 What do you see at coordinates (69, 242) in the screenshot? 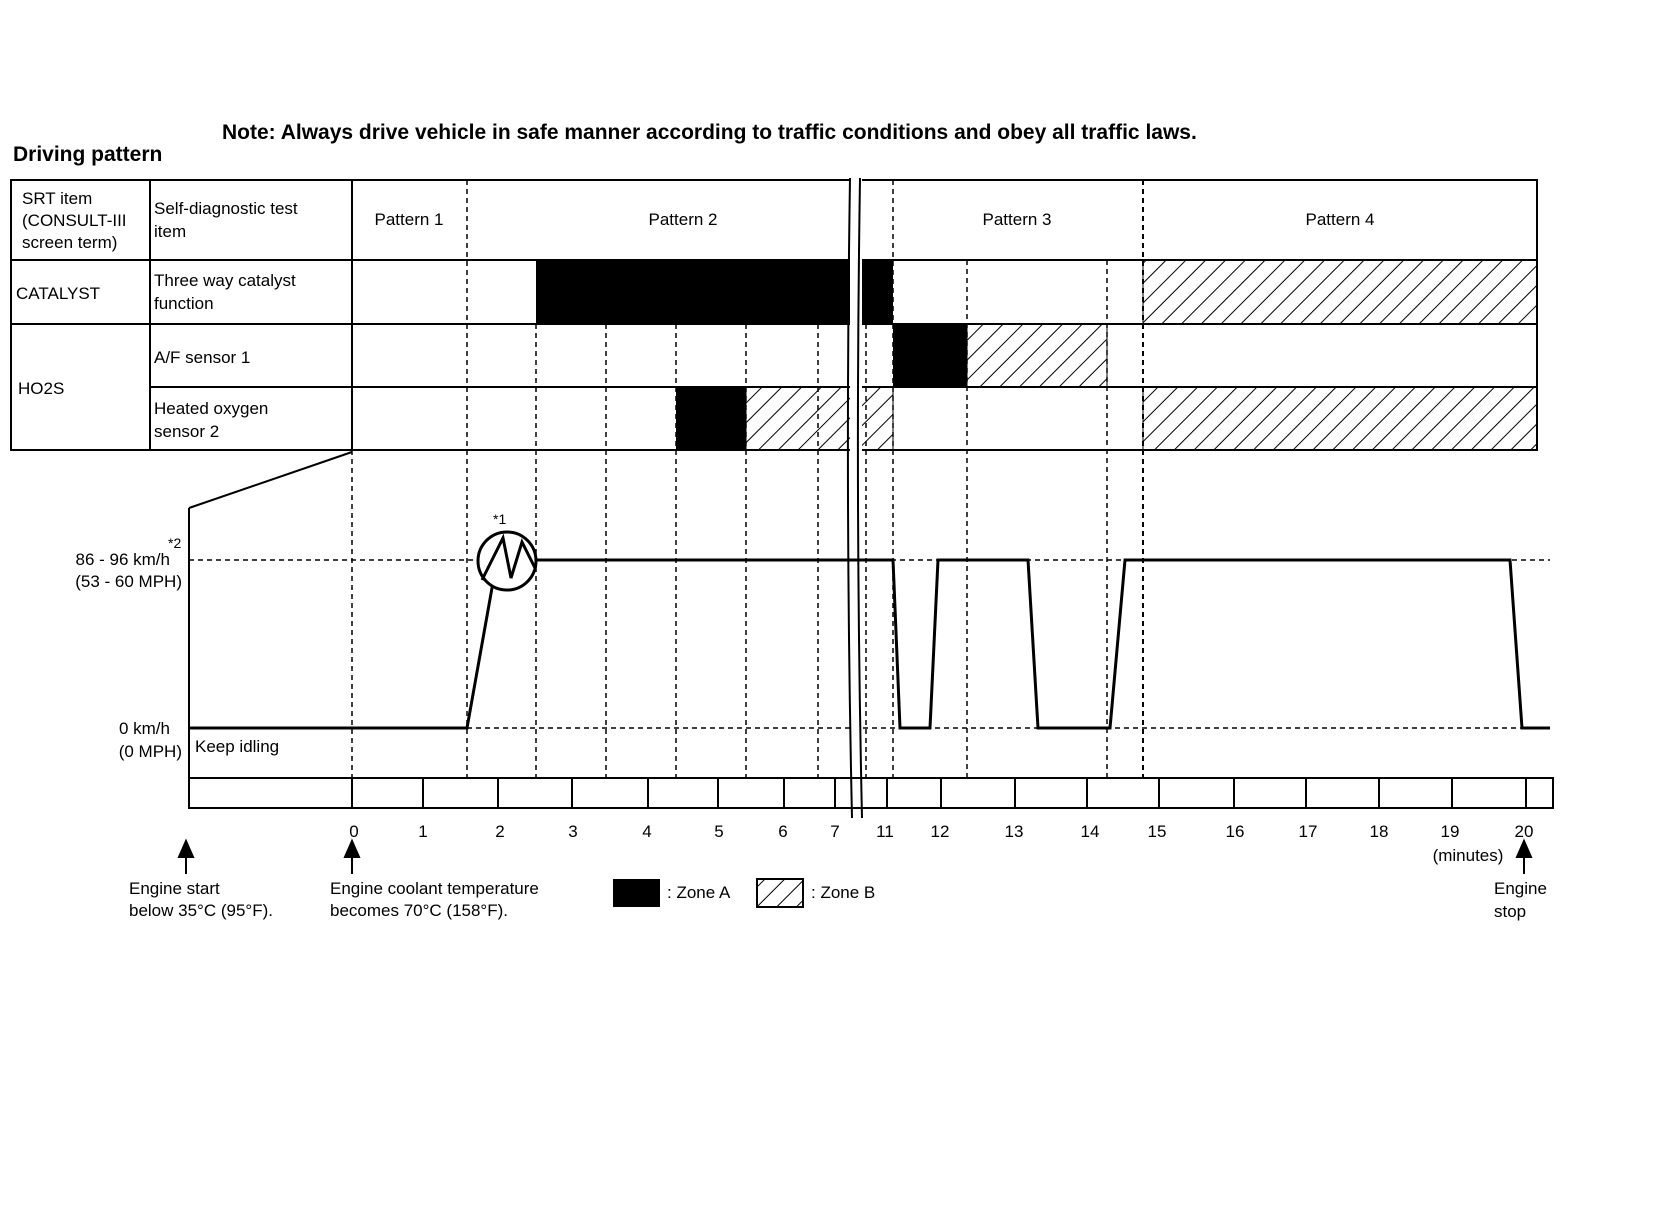
I see `srt-header-line3: screen term)` at bounding box center [69, 242].